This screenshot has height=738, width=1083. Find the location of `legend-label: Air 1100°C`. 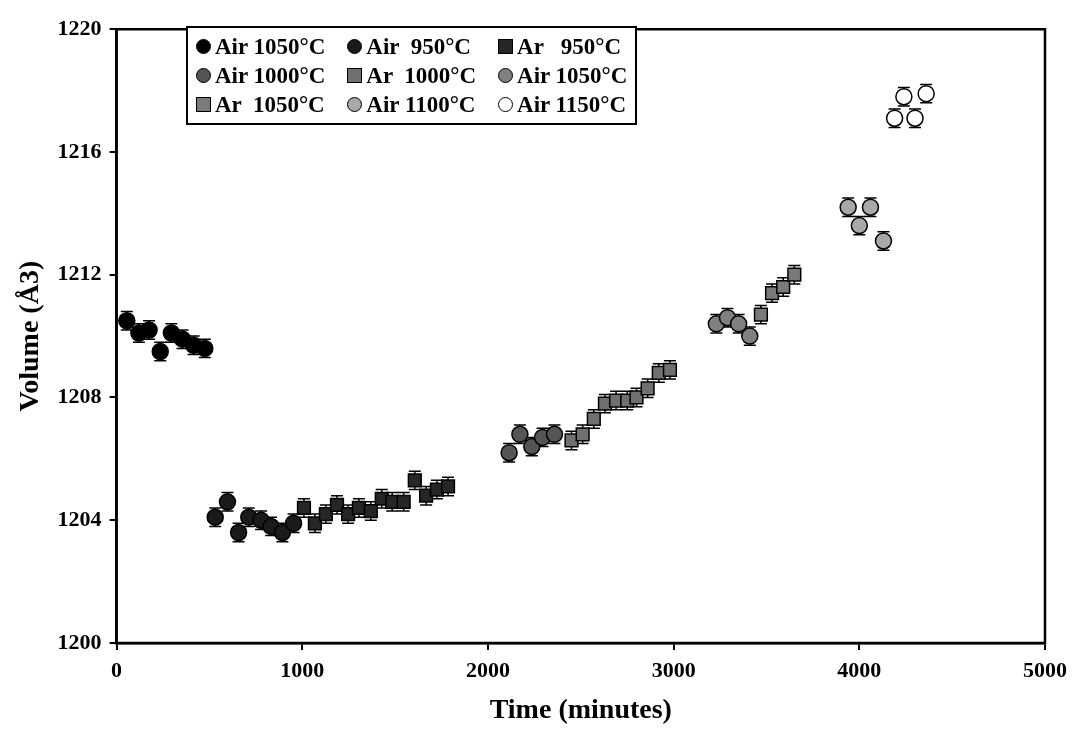

legend-label: Air 1100°C is located at coordinates (421, 105).